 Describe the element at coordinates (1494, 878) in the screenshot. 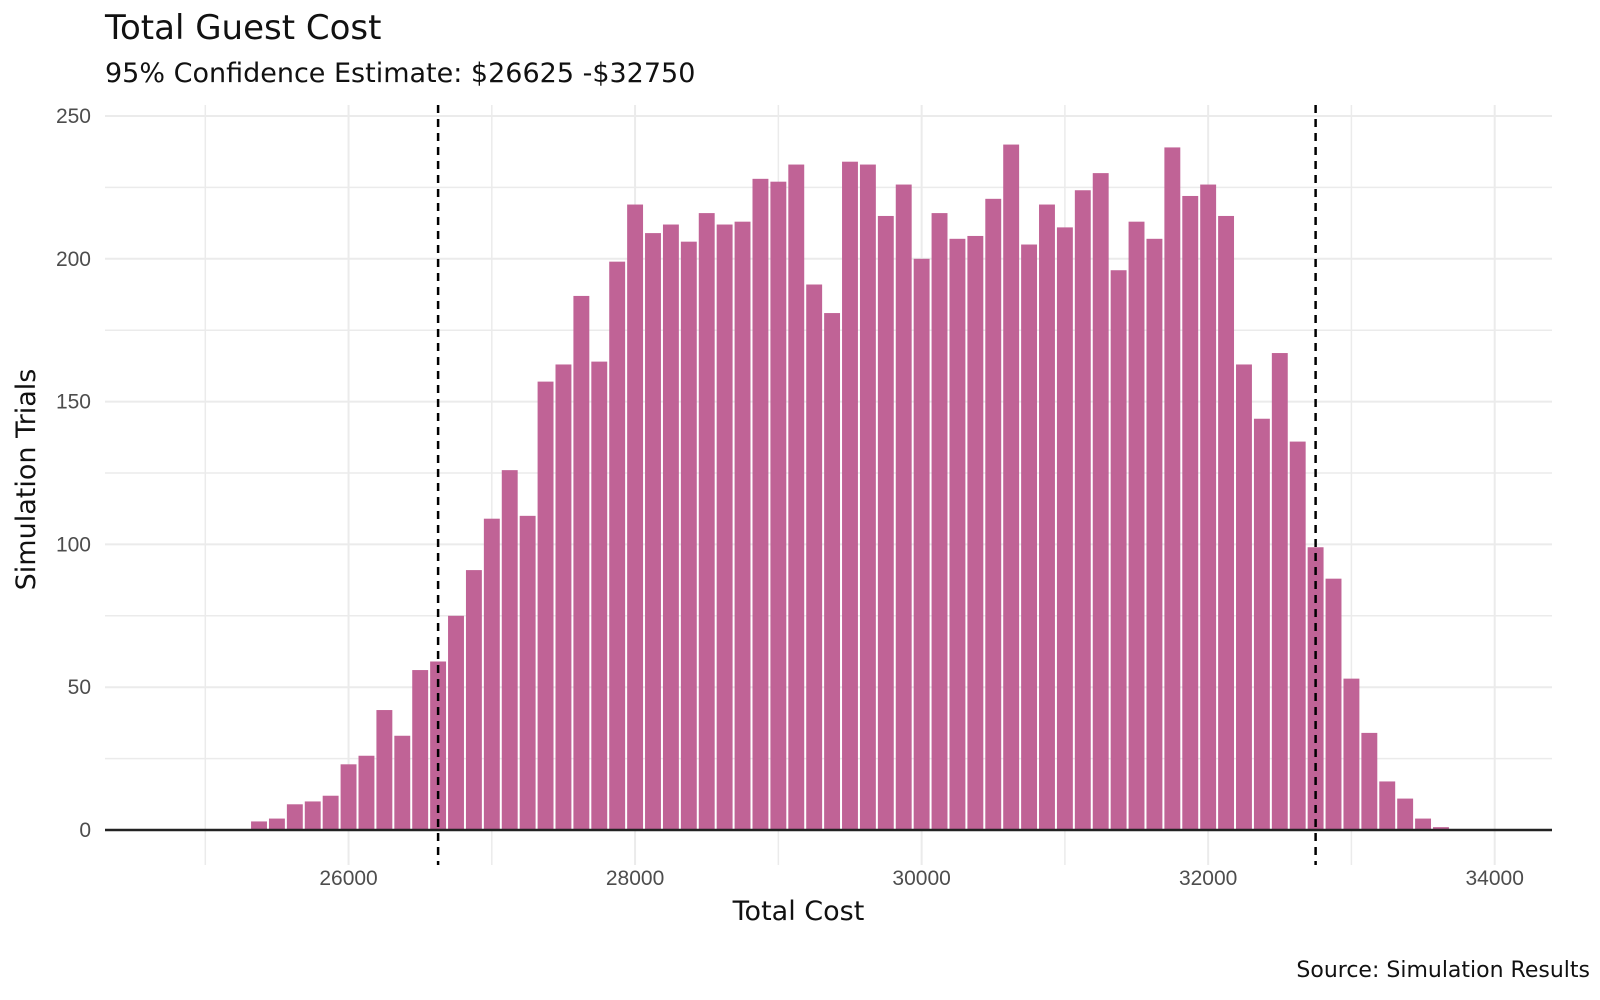

I see `x-tick-label: 34000` at that location.